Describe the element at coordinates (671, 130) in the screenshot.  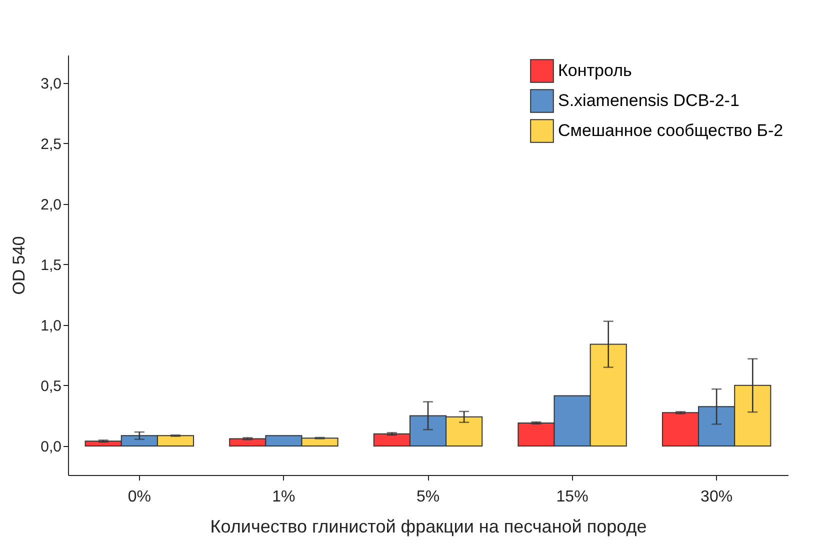
I see `legend-label: Смешанное сообщество Б-2` at that location.